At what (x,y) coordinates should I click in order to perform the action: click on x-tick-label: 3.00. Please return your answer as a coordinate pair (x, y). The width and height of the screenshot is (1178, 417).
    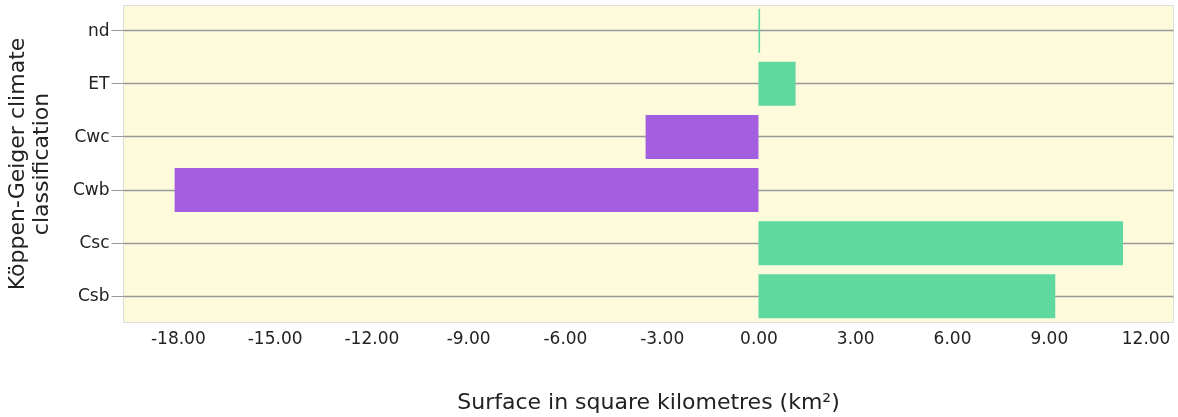
    Looking at the image, I should click on (855, 337).